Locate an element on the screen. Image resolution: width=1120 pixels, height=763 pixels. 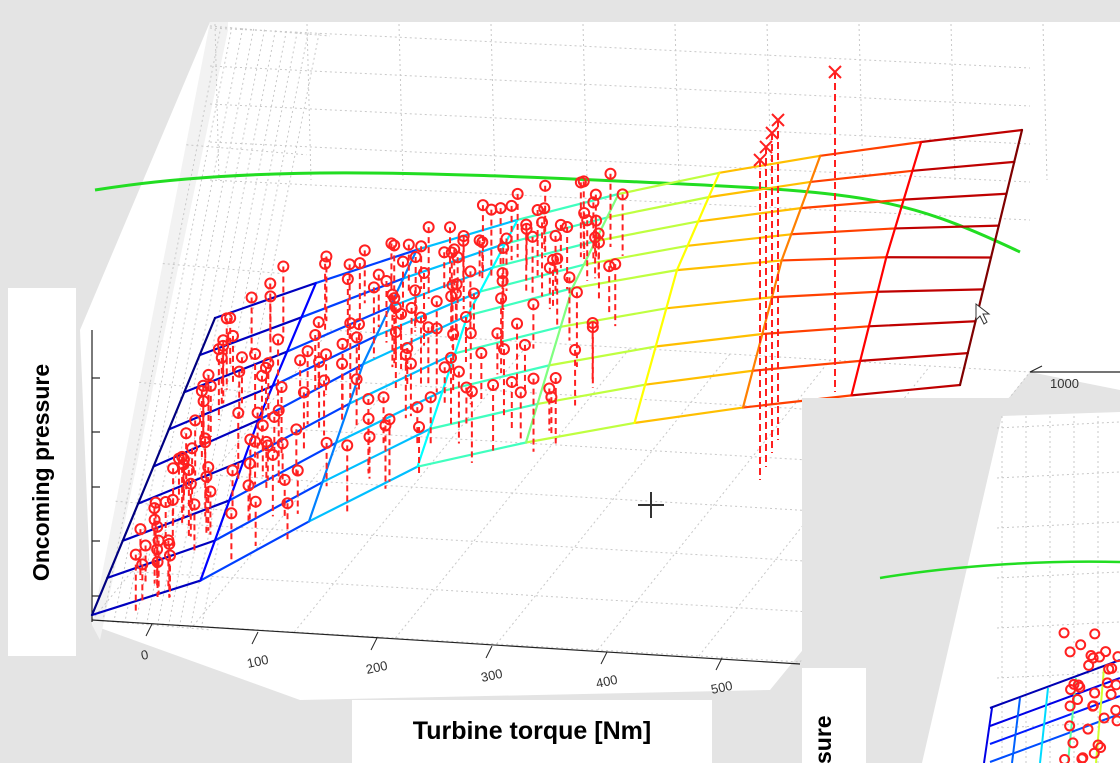
y-tick-label: 1000 is located at coordinates (1064, 383).